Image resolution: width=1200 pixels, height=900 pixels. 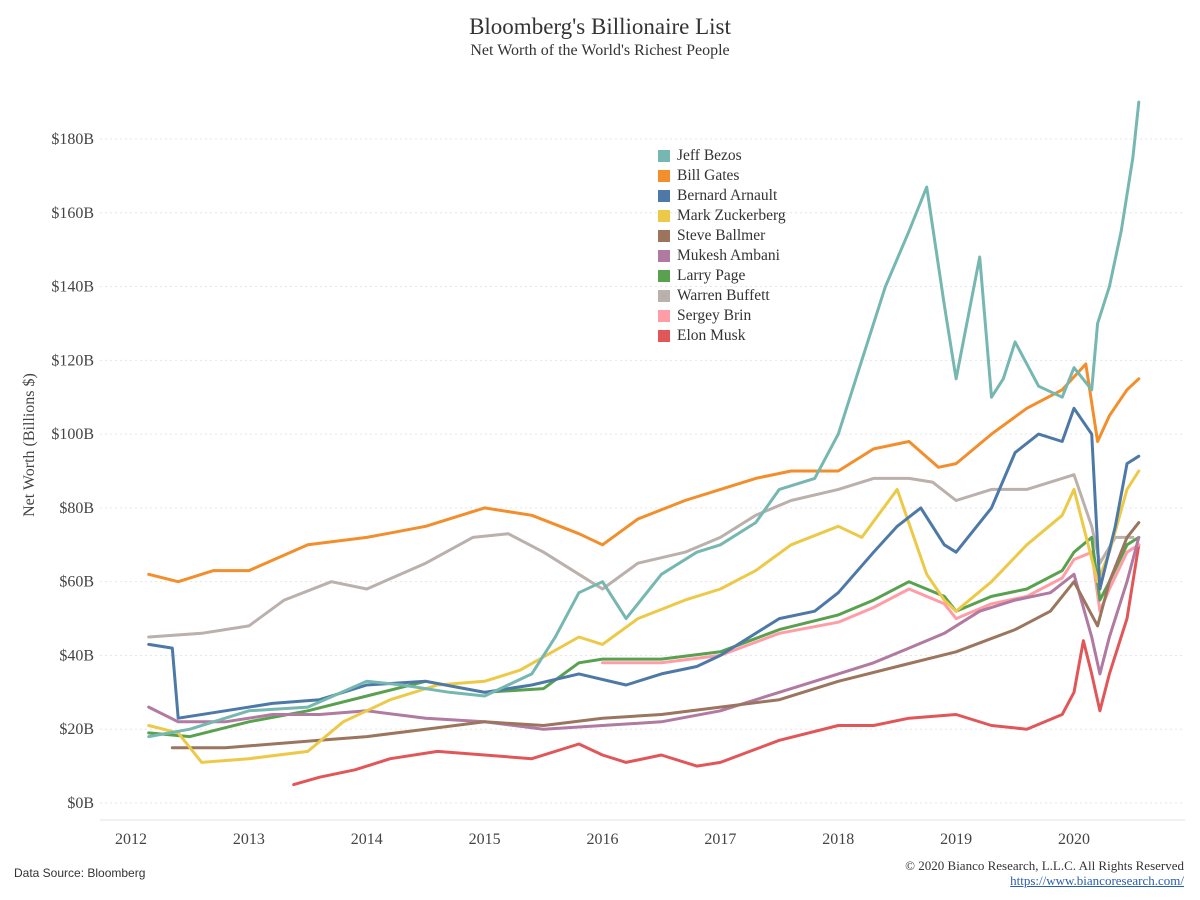 I want to click on y-tick-label: $140B, so click(x=72, y=287).